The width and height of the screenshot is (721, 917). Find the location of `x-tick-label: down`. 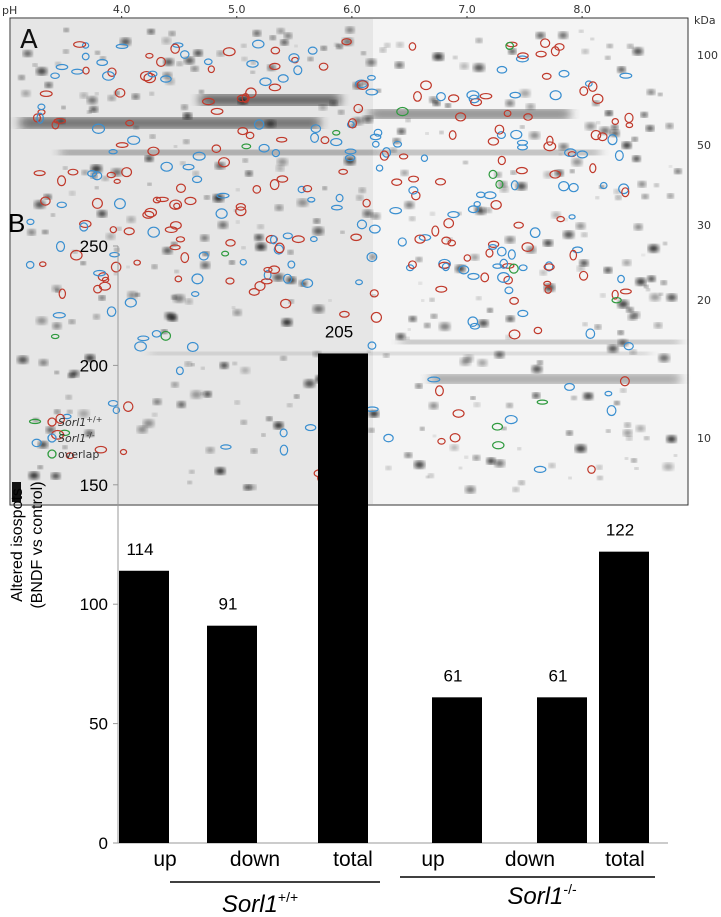

x-tick-label: down is located at coordinates (530, 859).